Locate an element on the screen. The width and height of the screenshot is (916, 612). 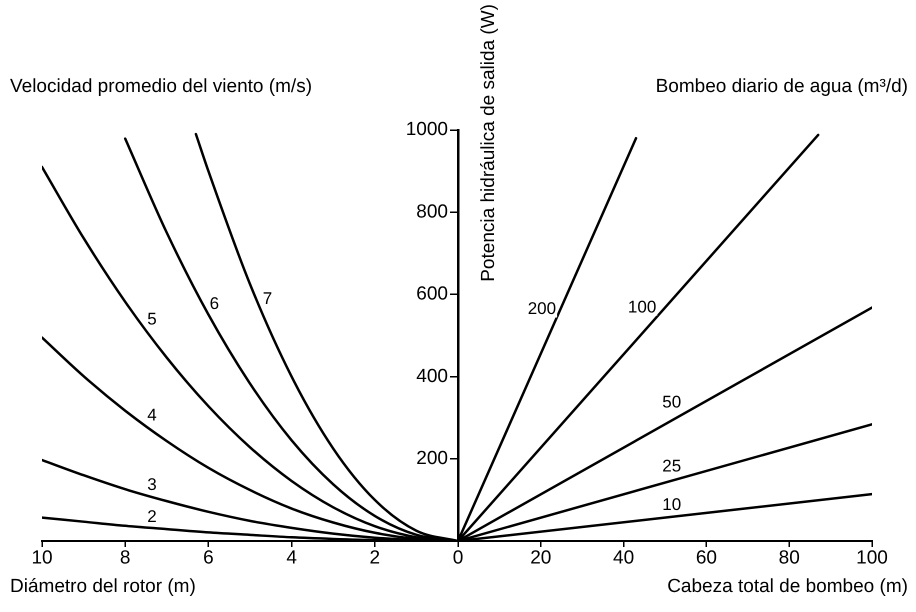
series-label: 3 is located at coordinates (152, 484).